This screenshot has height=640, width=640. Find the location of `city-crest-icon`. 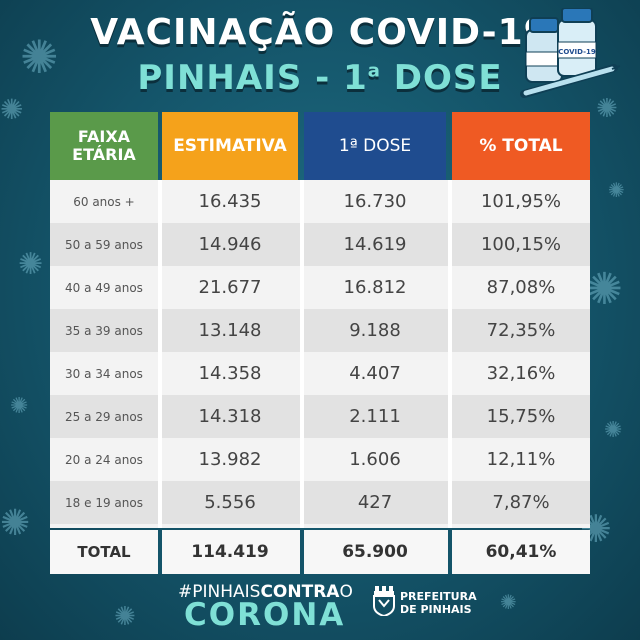

city-crest-icon is located at coordinates (384, 601).